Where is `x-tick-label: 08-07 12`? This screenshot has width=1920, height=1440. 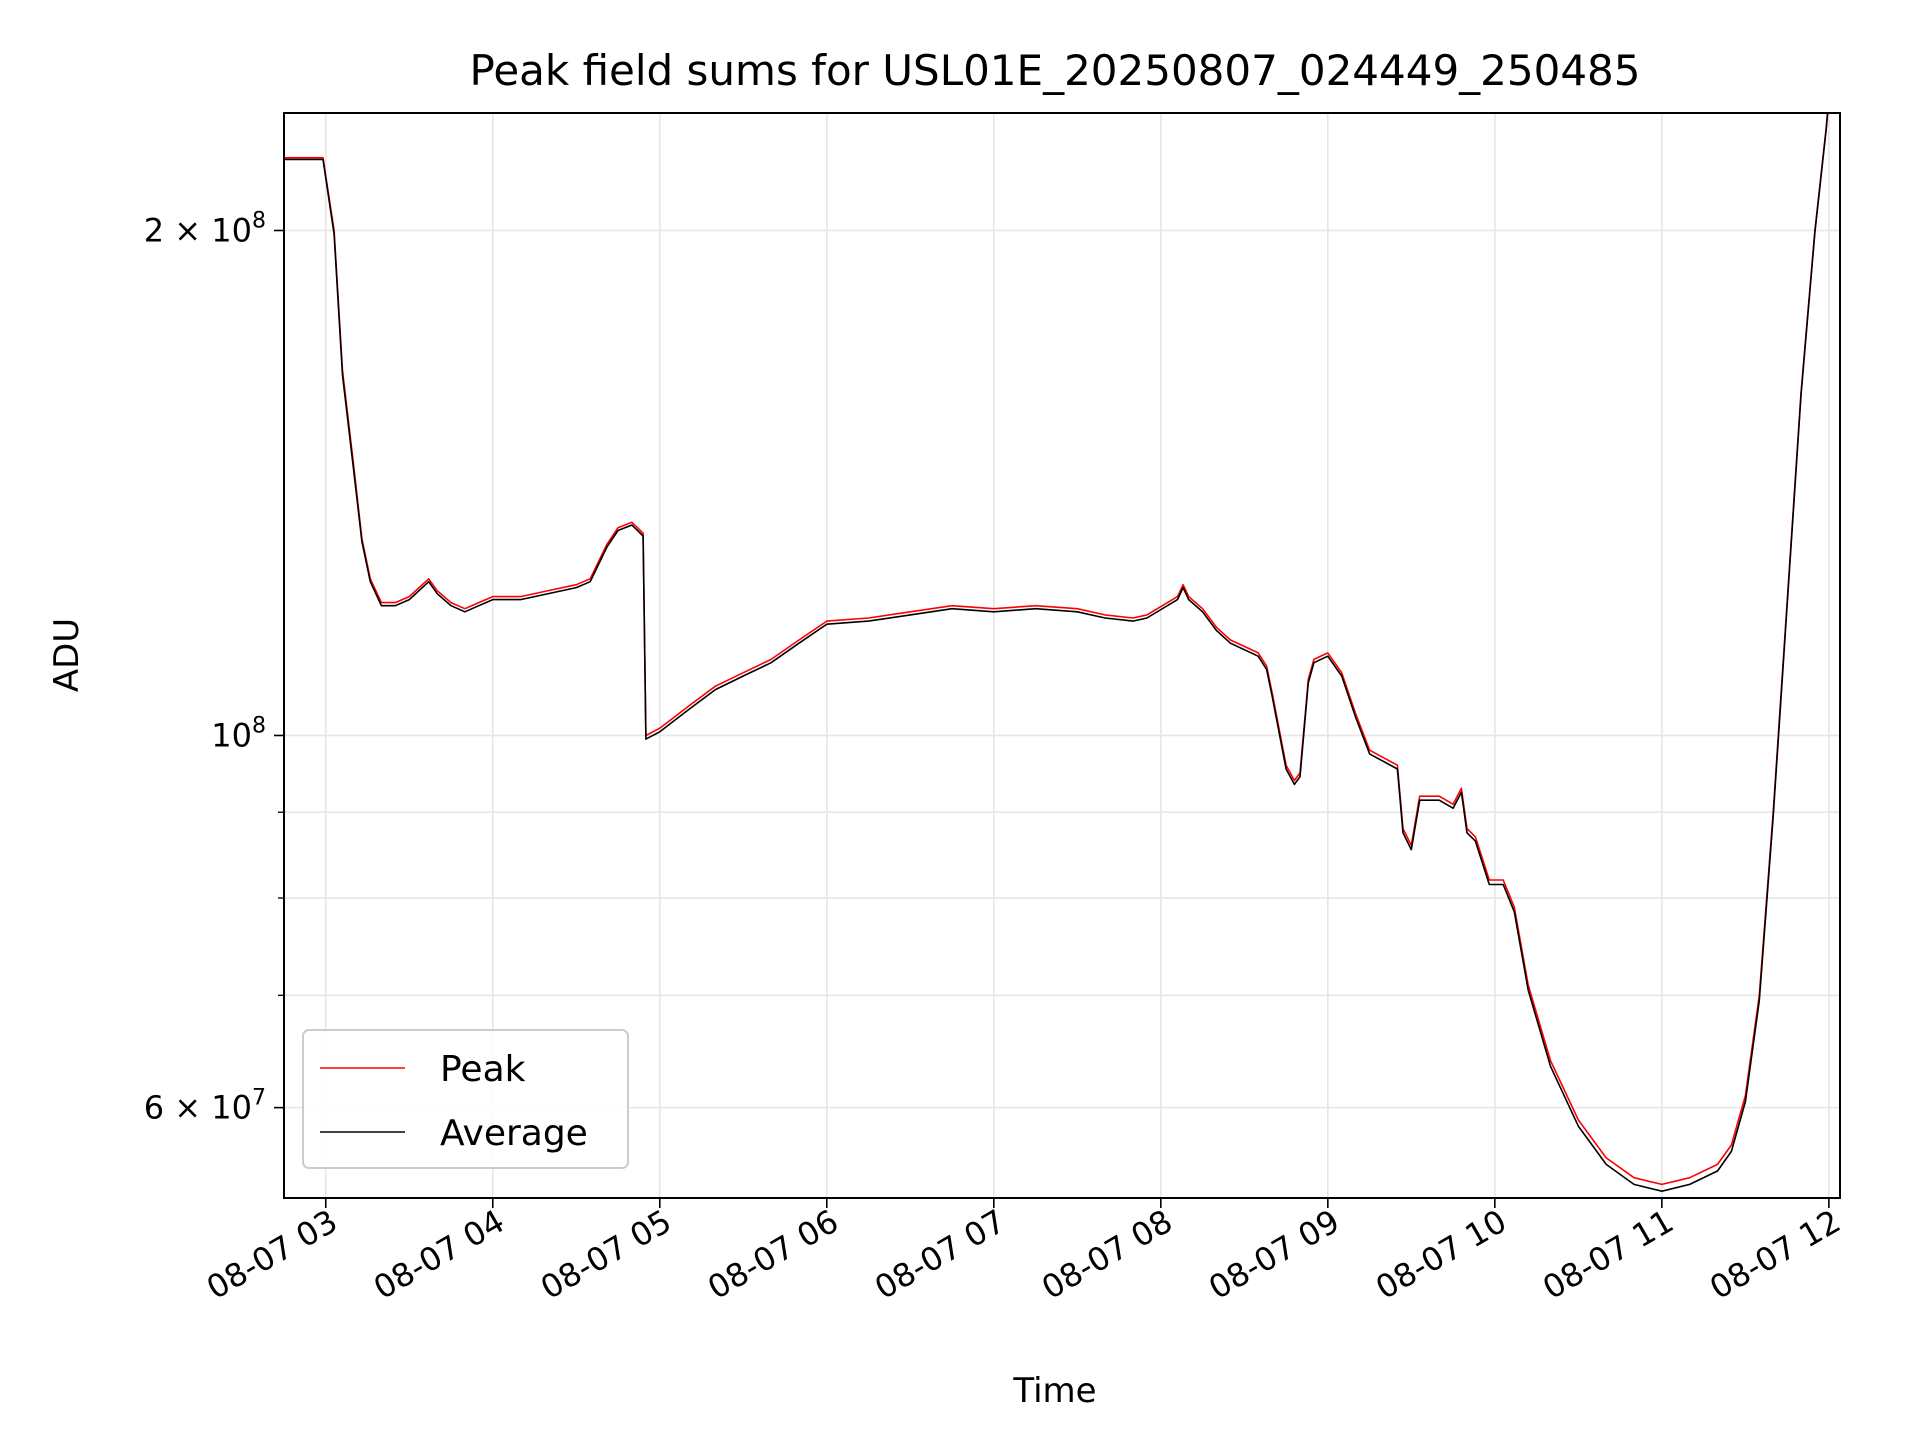
x-tick-label: 08-07 12 is located at coordinates (1775, 1254).